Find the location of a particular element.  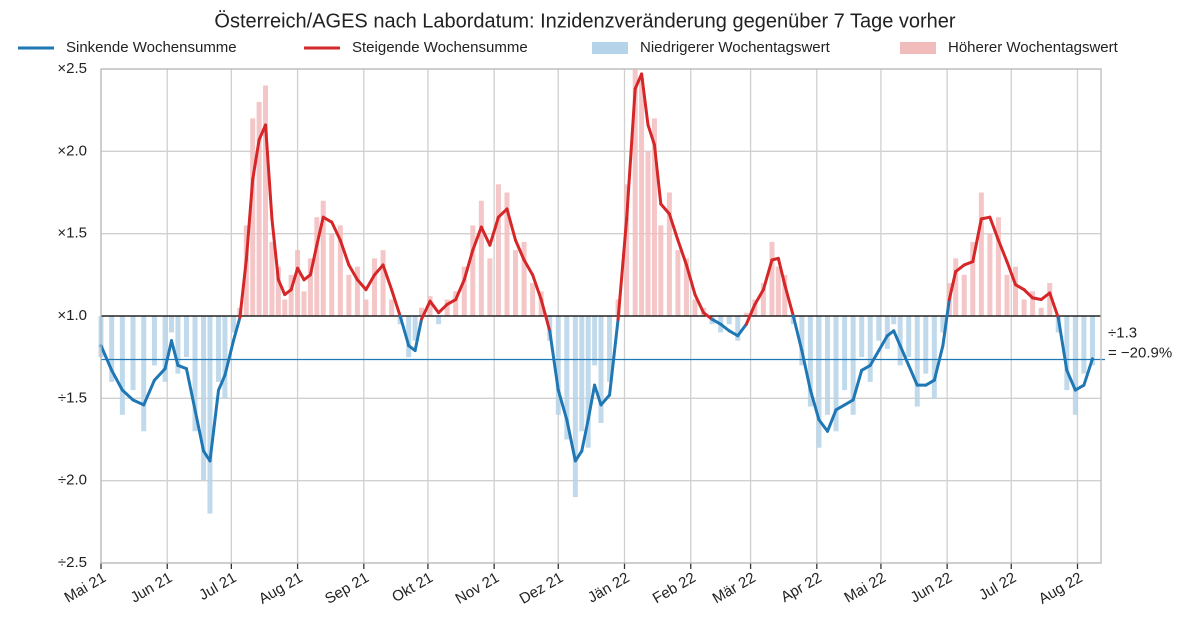

x-tick-label: Nov 21 is located at coordinates (477, 588).